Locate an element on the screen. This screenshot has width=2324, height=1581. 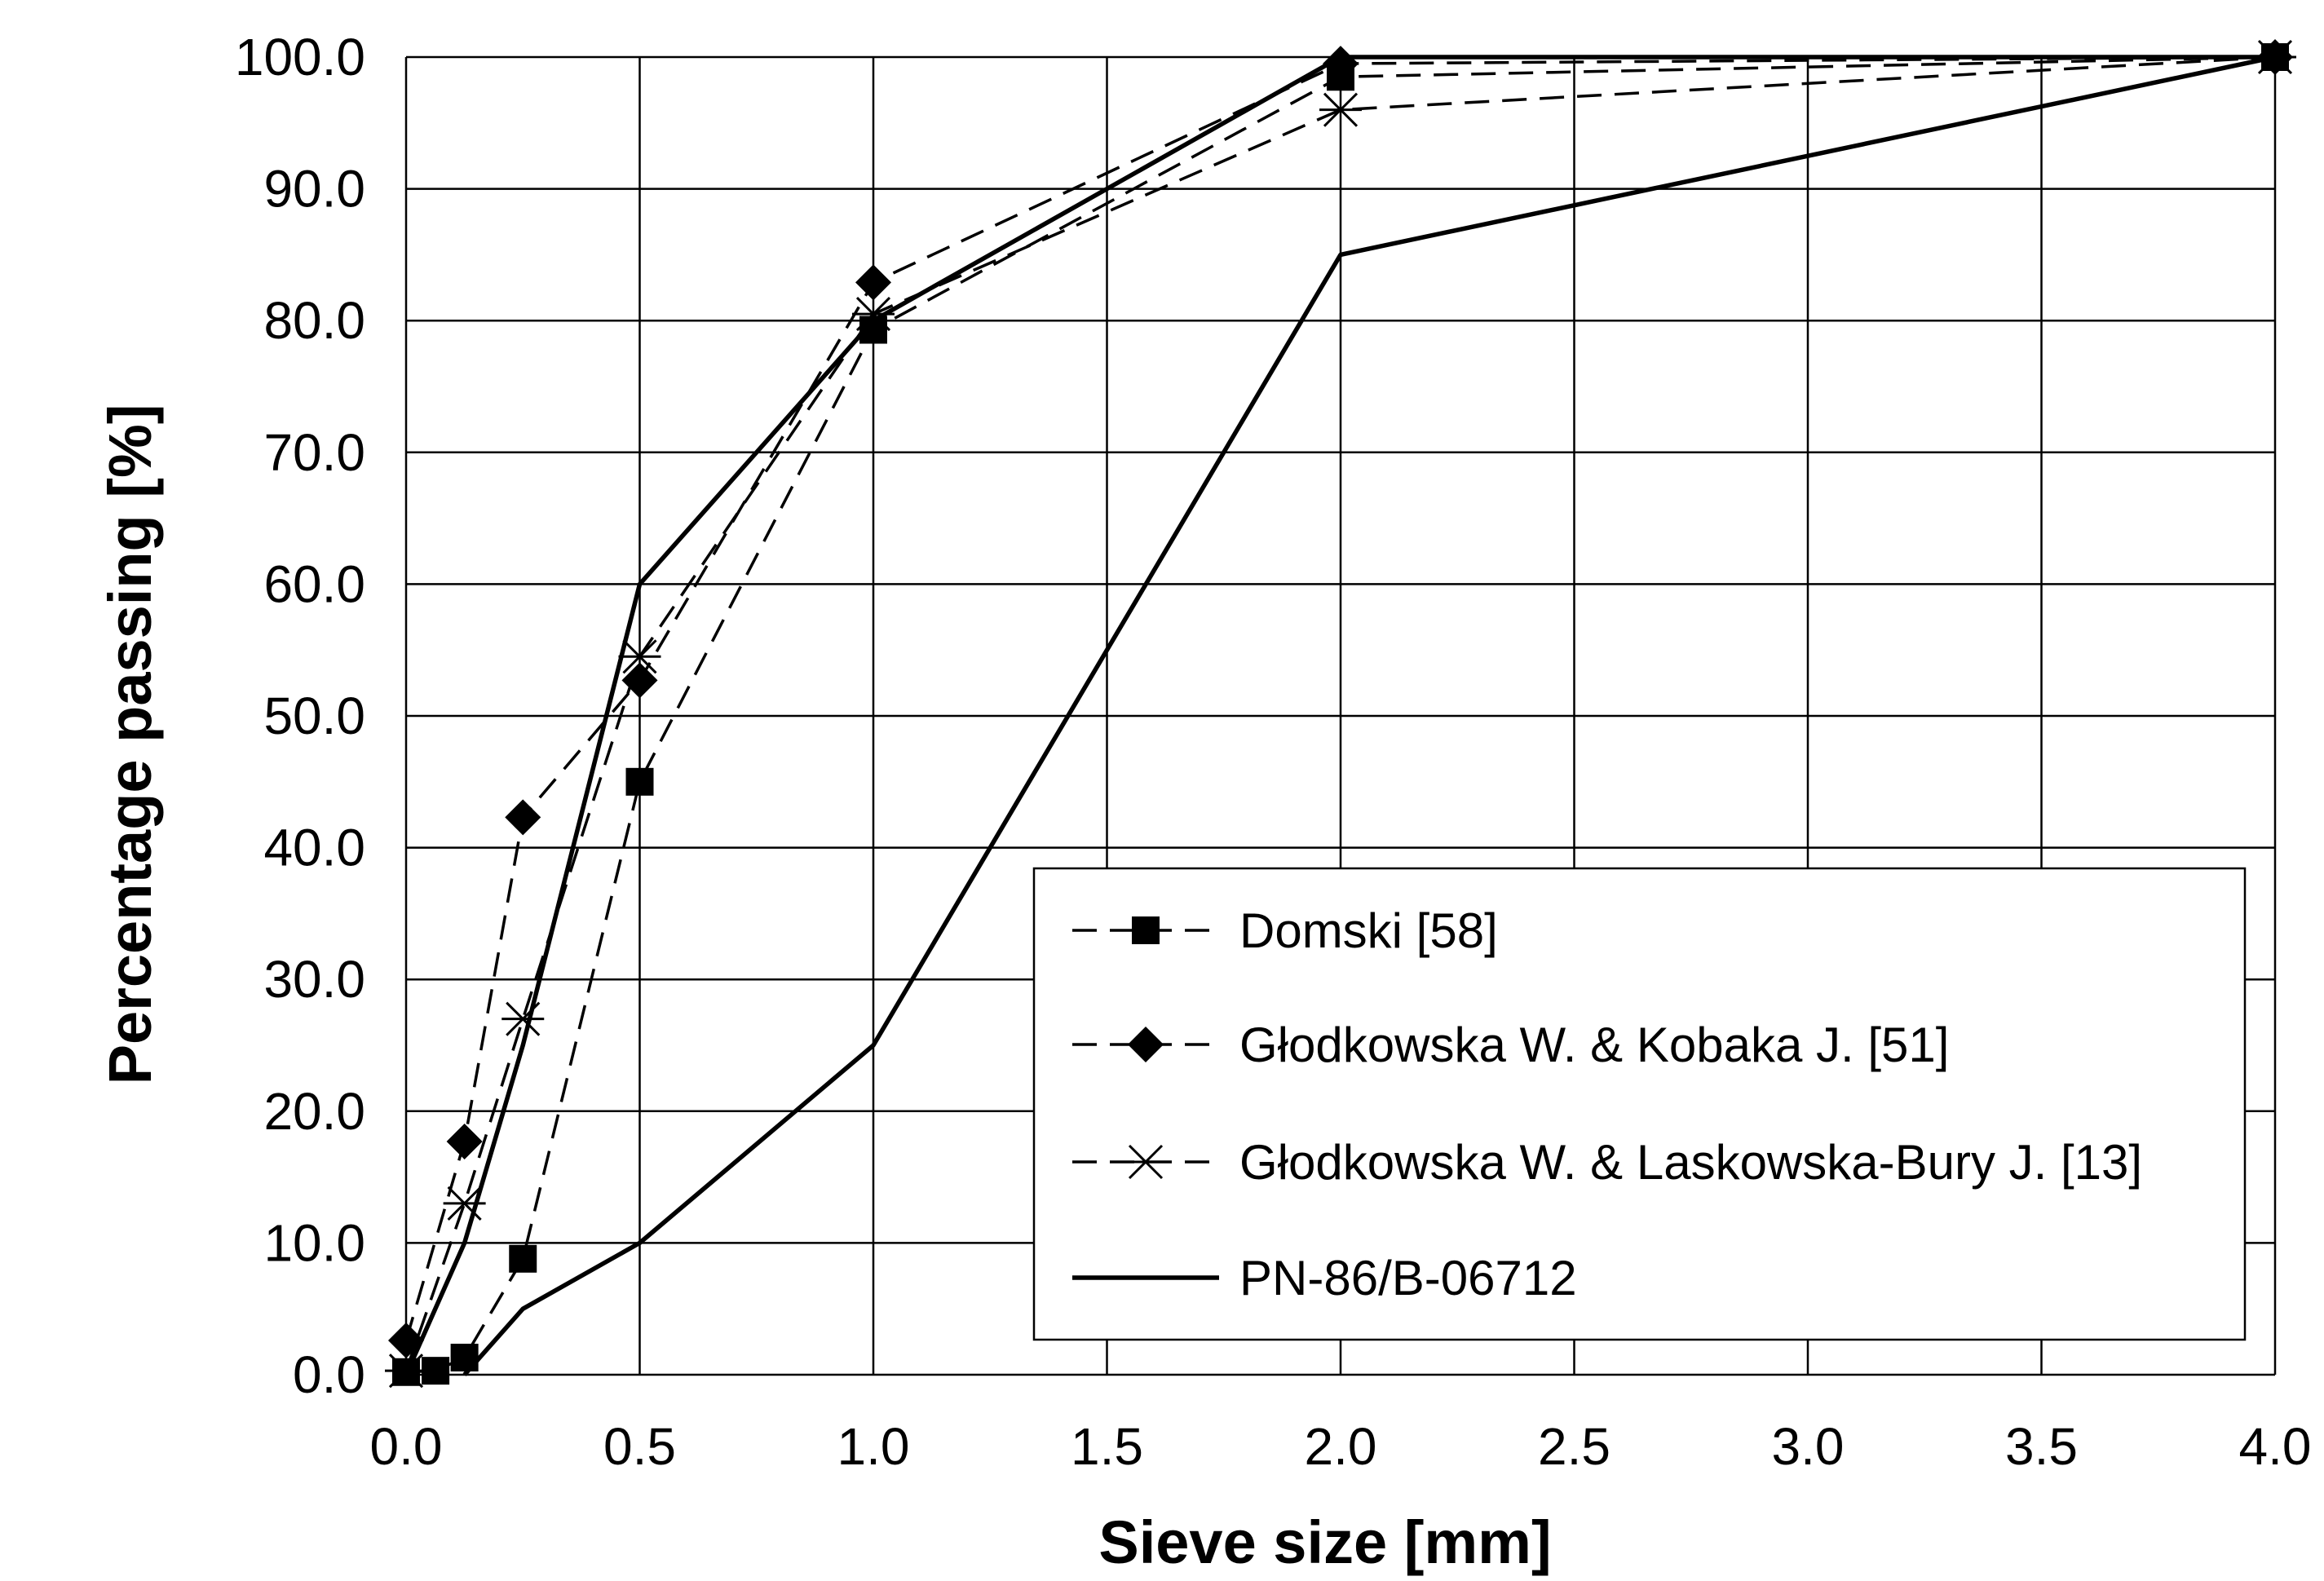
x-tick-label: 3.0 is located at coordinates (1808, 1446).